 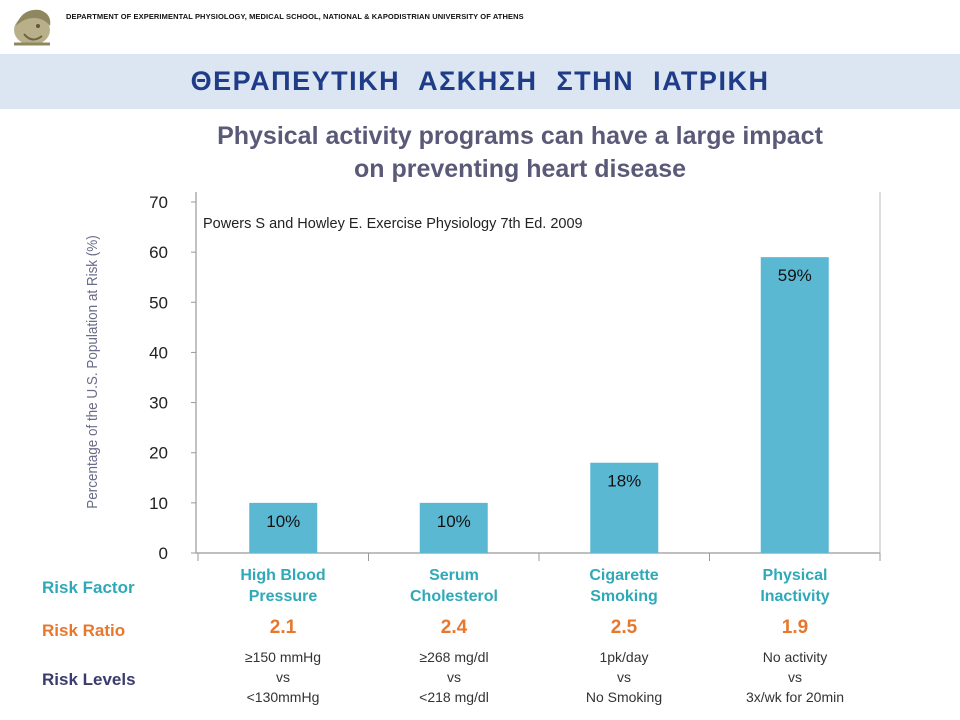 I want to click on risk-level-line: No Smoking, so click(x=624, y=697).